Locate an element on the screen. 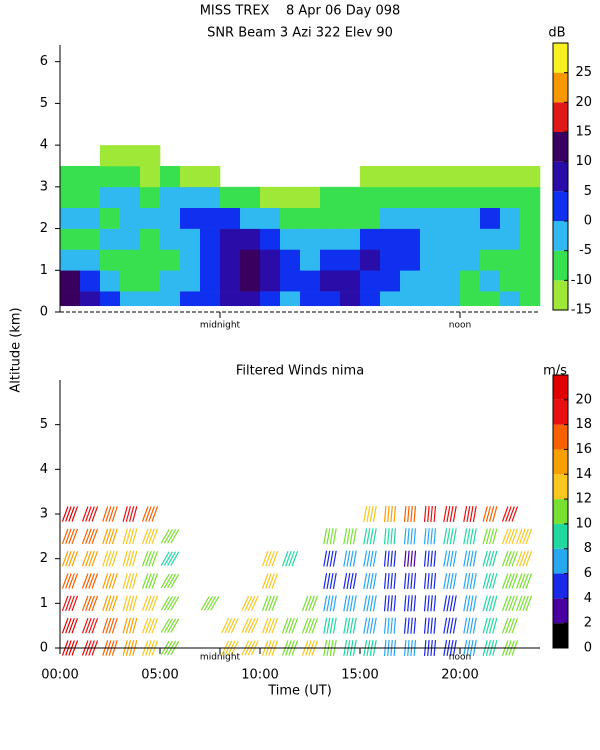 This screenshot has height=750, width=600. chart-title: MISS TREX 8 Apr 06 Day 098 is located at coordinates (300, 11).